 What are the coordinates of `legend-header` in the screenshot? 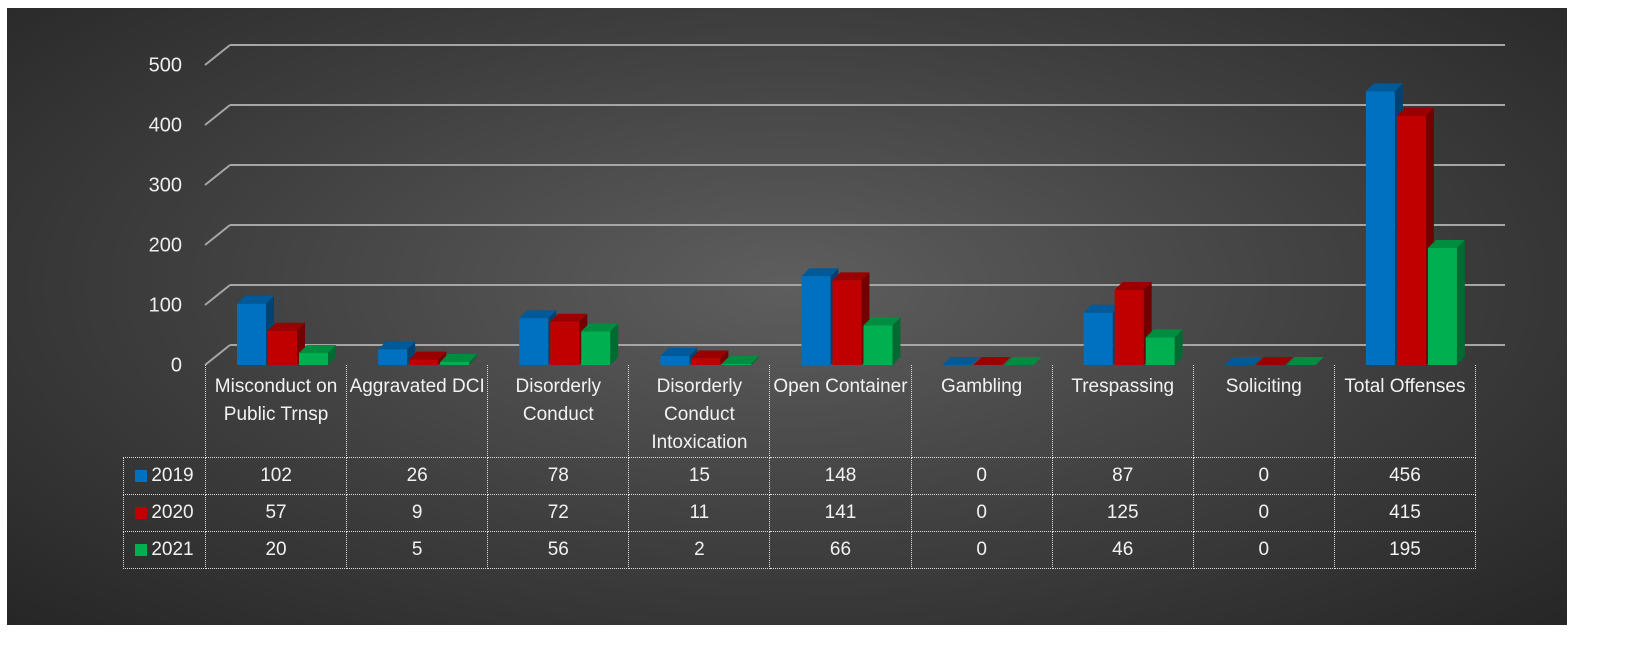 It's located at (164, 411).